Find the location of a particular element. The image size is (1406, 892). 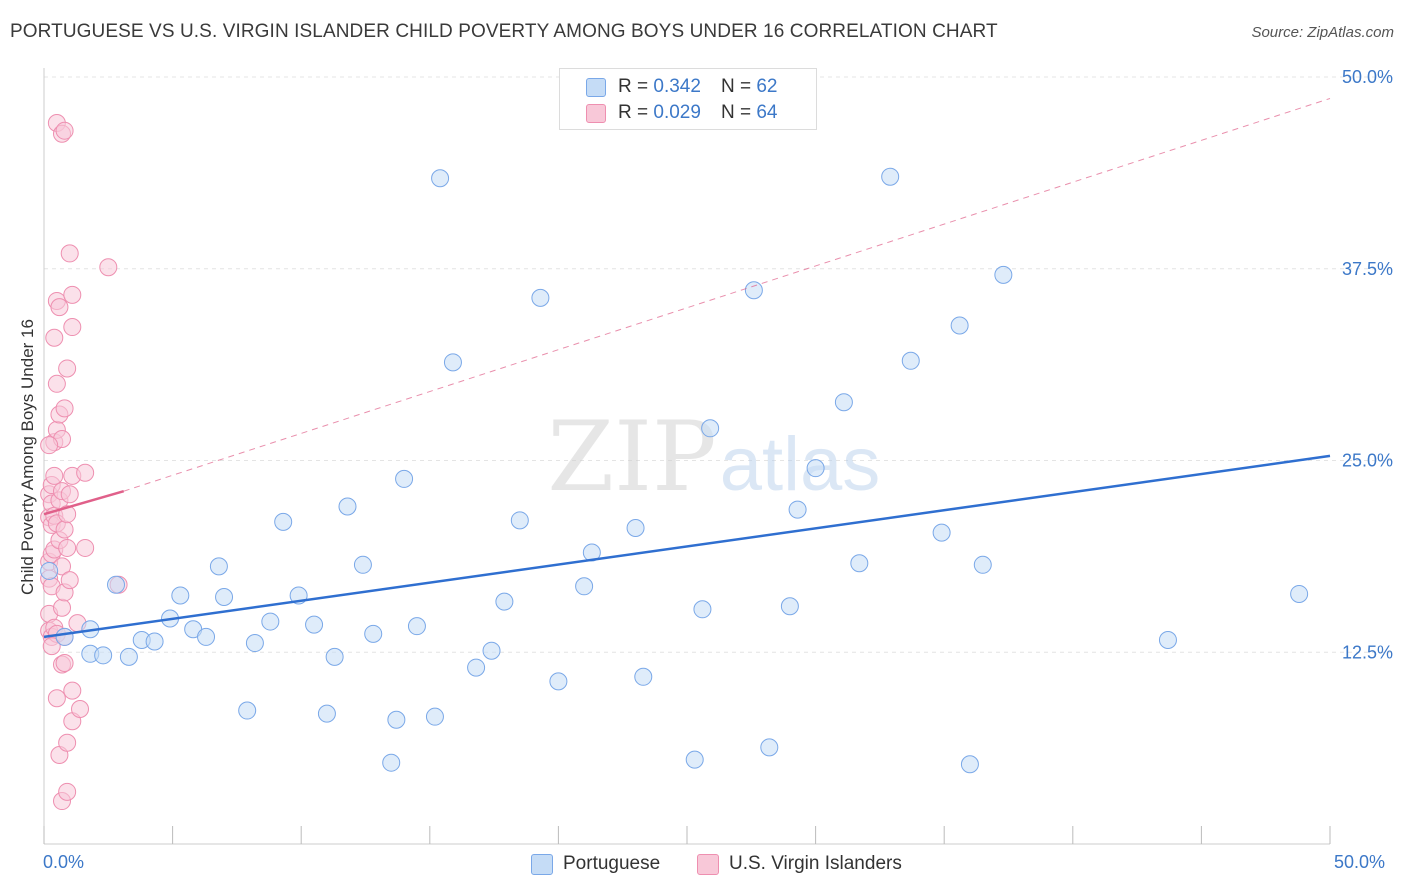

bottom-legend-virgin-islanders: U.S. Virgin Islanders is located at coordinates (799, 864).